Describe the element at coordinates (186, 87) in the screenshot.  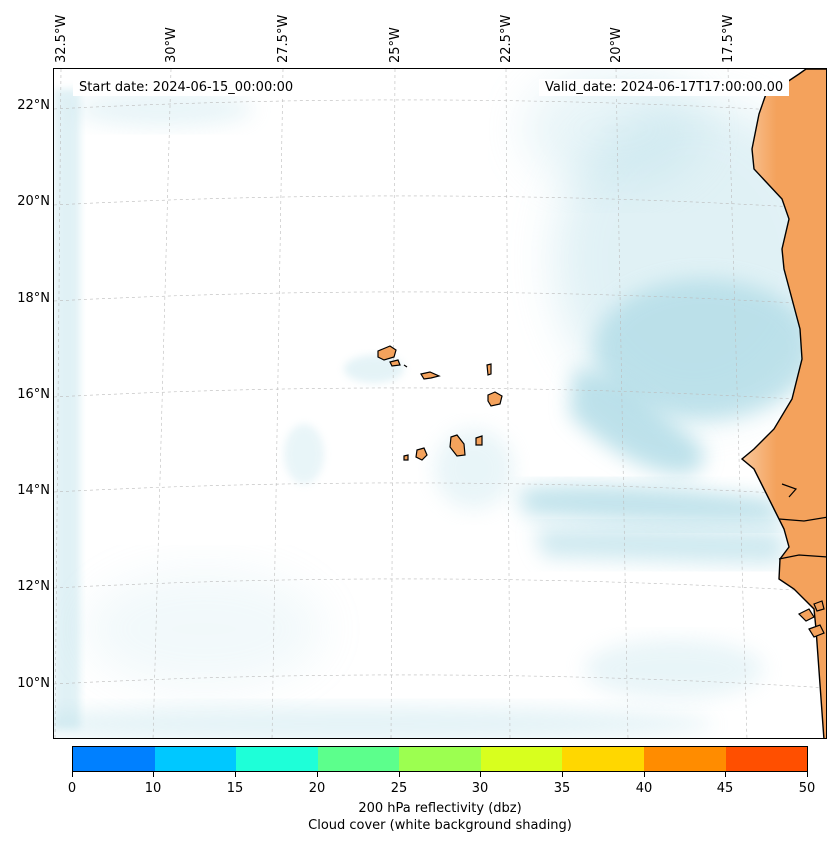
I see `start-date-label: Start date: 2024-06-15_00:00:00` at that location.